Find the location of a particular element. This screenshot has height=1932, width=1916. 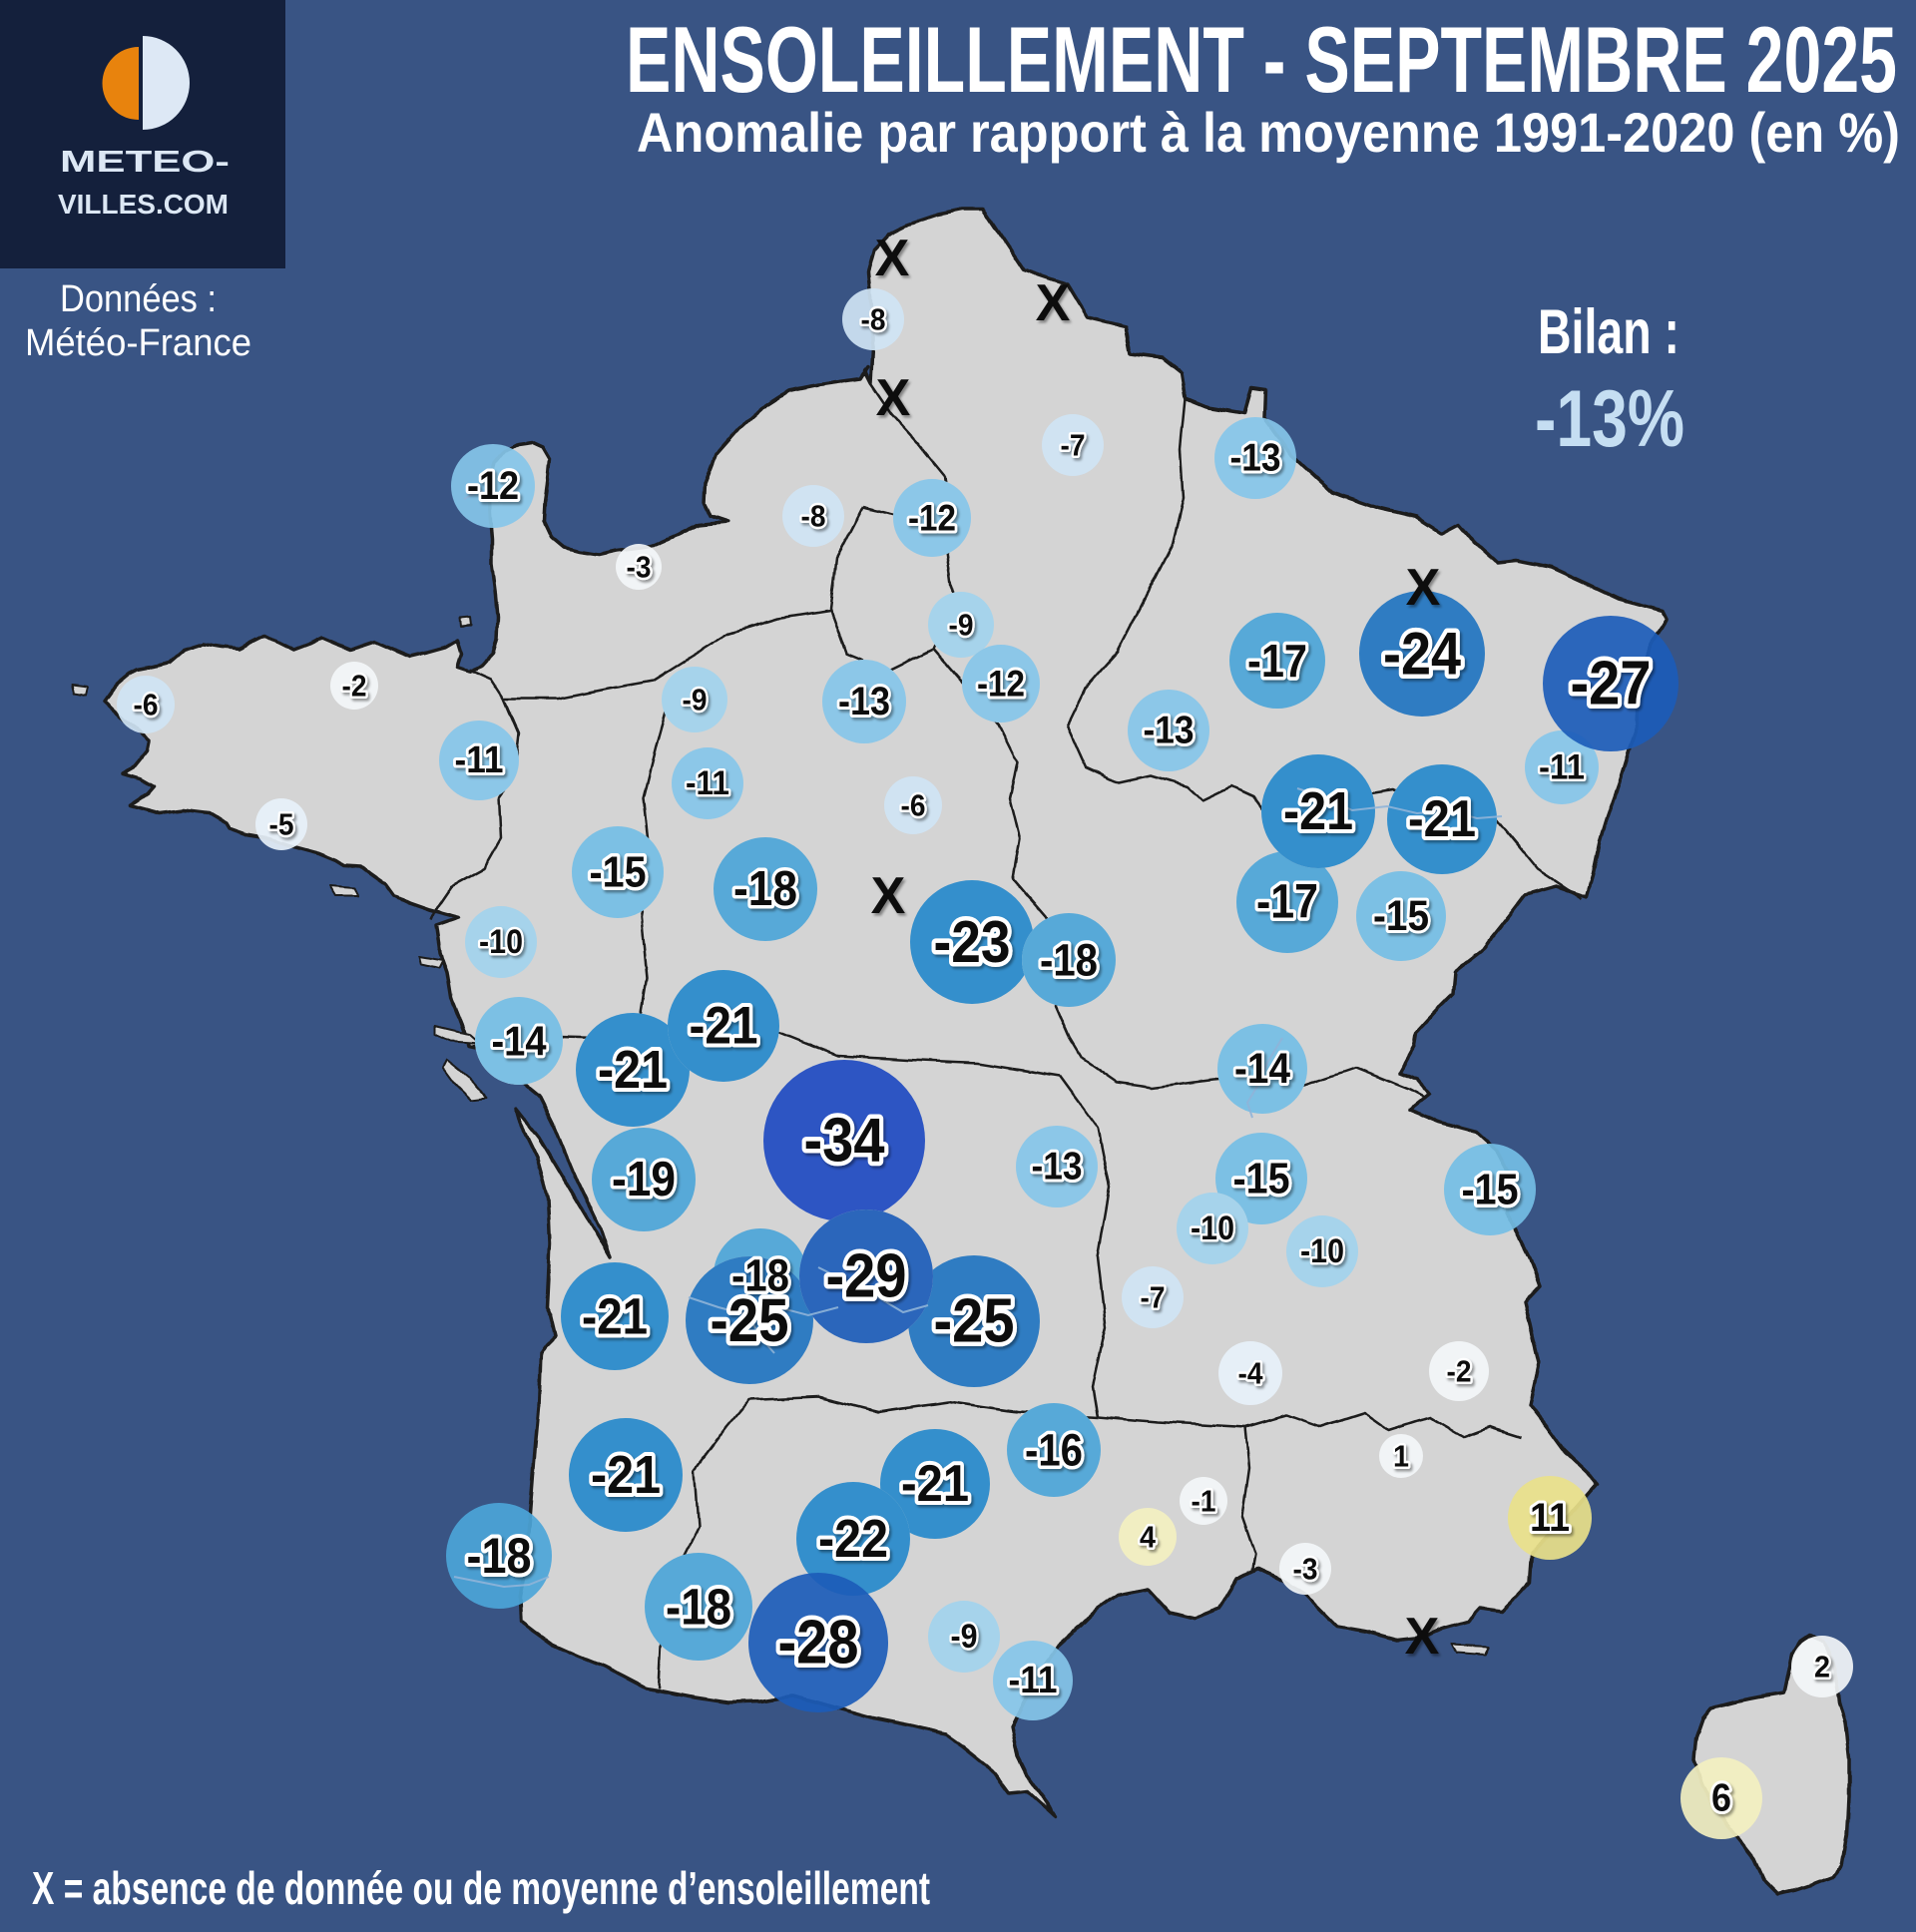

svg-text: -4 is located at coordinates (1251, 1373).